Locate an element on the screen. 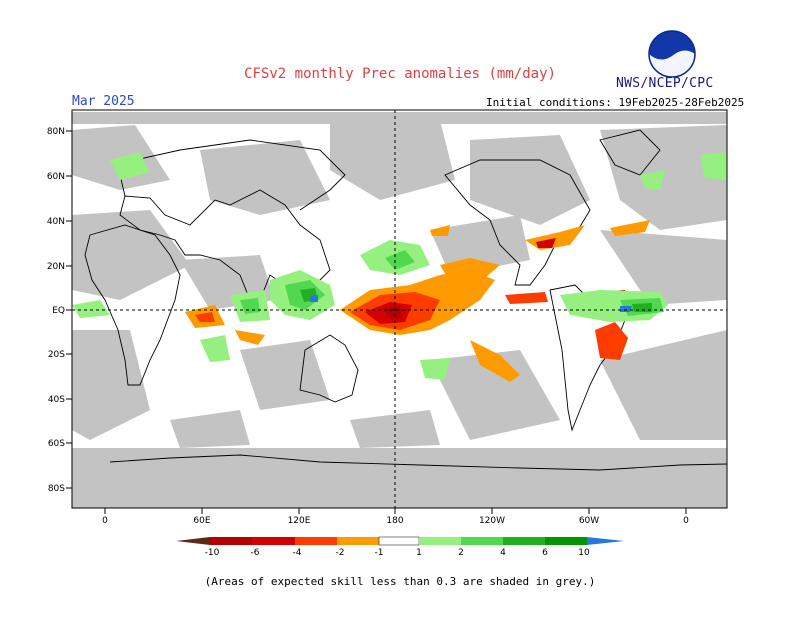 The width and height of the screenshot is (800, 618). colorbar-label: 10 is located at coordinates (584, 553).